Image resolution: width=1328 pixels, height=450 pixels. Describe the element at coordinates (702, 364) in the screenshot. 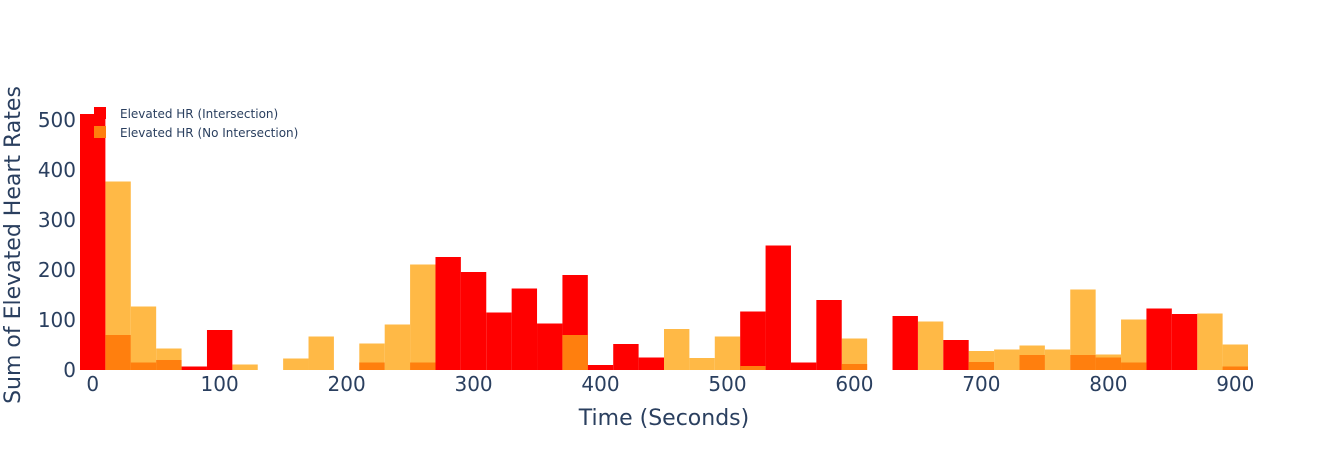

I see `bar-series2-bin24` at that location.